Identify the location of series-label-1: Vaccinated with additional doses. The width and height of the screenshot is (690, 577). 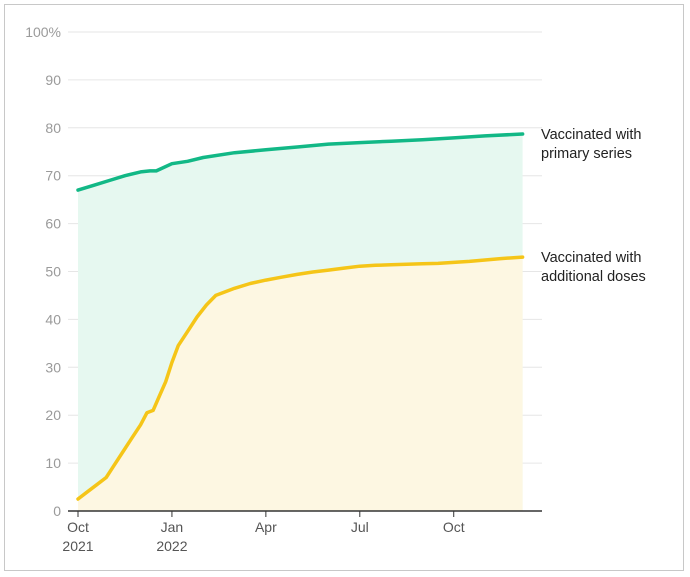
(593, 267).